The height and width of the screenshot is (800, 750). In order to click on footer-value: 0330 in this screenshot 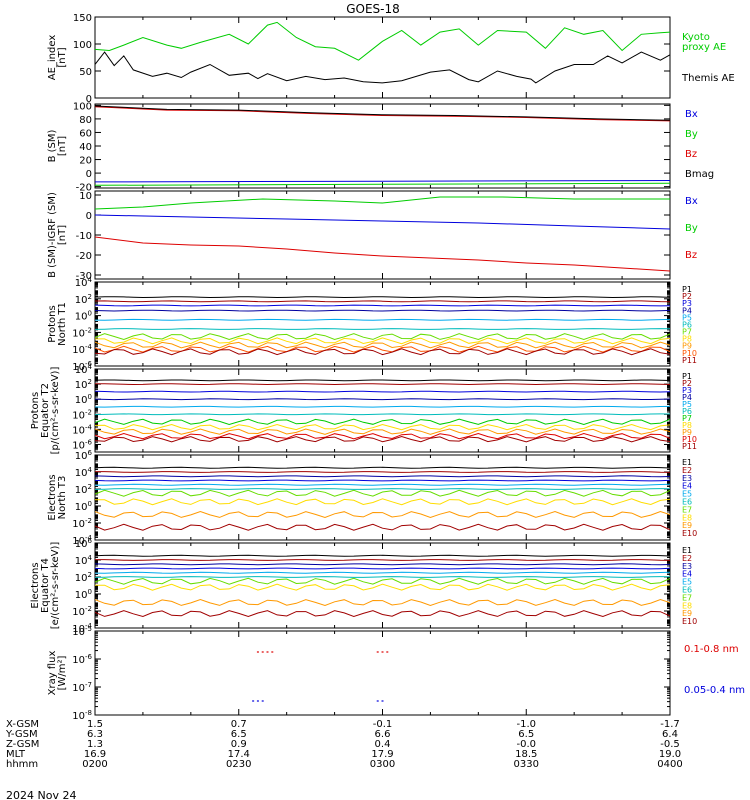, I will do `click(526, 764)`.